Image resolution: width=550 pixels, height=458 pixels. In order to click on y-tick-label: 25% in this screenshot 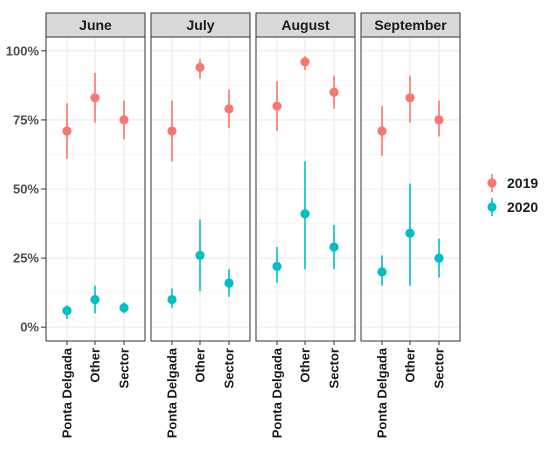, I will do `click(26, 258)`.